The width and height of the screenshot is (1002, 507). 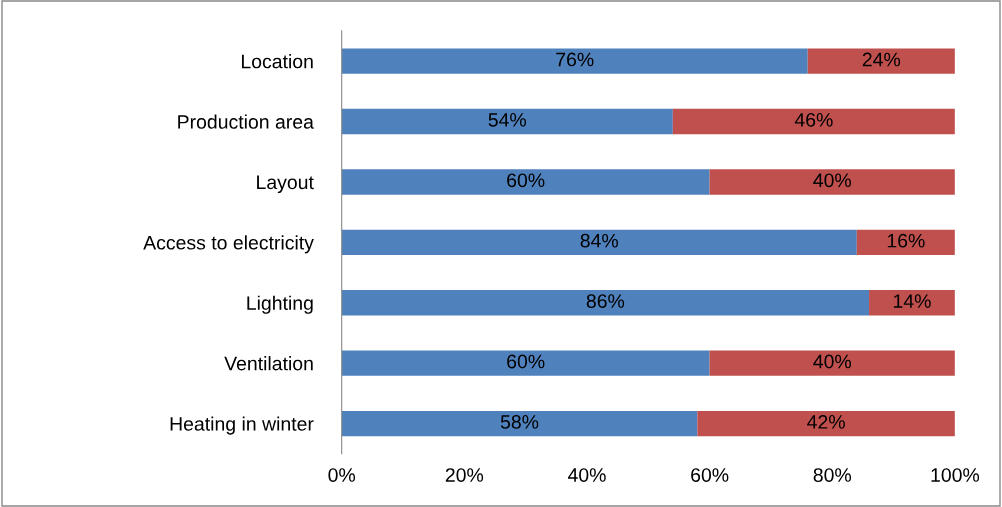 I want to click on x-tick-label: 60%, so click(x=710, y=475).